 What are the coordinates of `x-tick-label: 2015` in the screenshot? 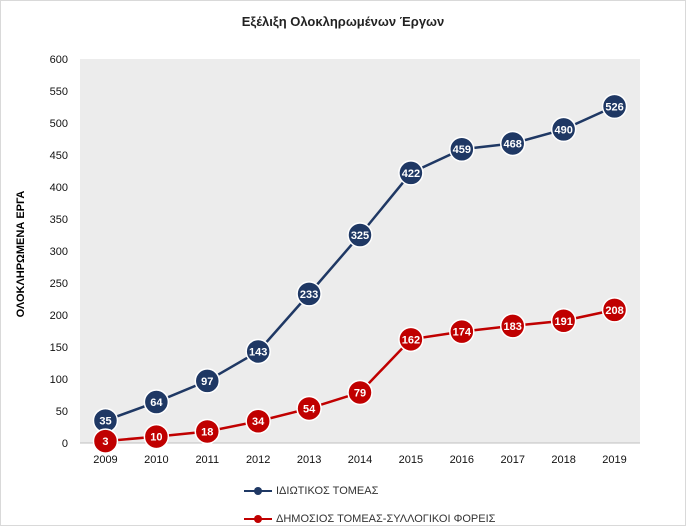 It's located at (411, 460).